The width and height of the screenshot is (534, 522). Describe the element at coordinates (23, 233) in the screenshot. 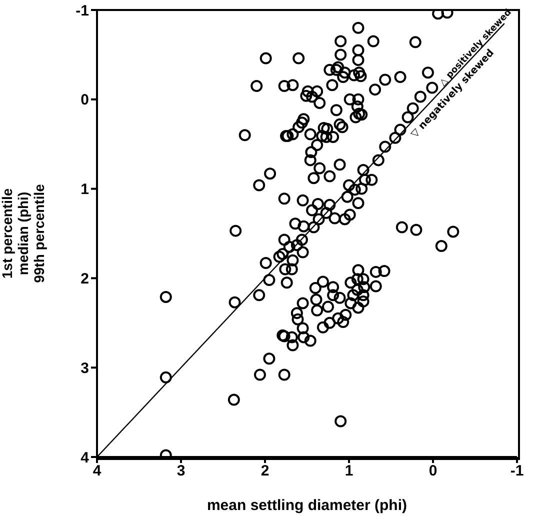

I see `y-axis-title: 1st percentile median (phi) 99th percentile` at that location.